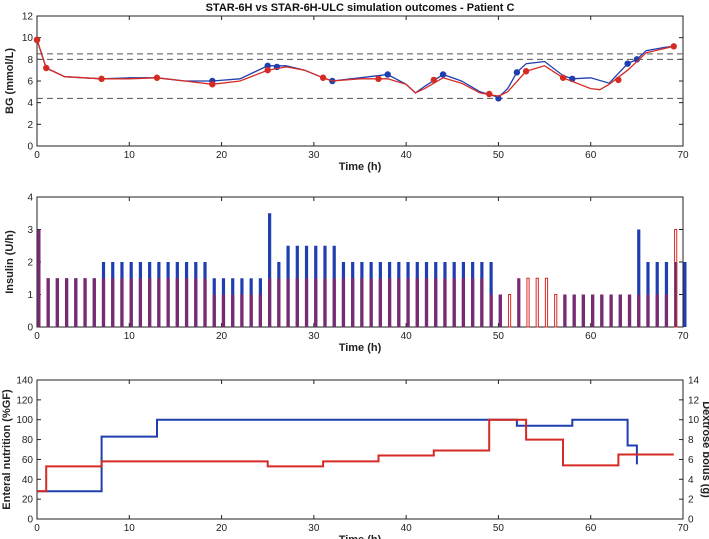 This screenshot has height=539, width=709. Describe the element at coordinates (691, 480) in the screenshot. I see `y2-tick-label: 4` at that location.